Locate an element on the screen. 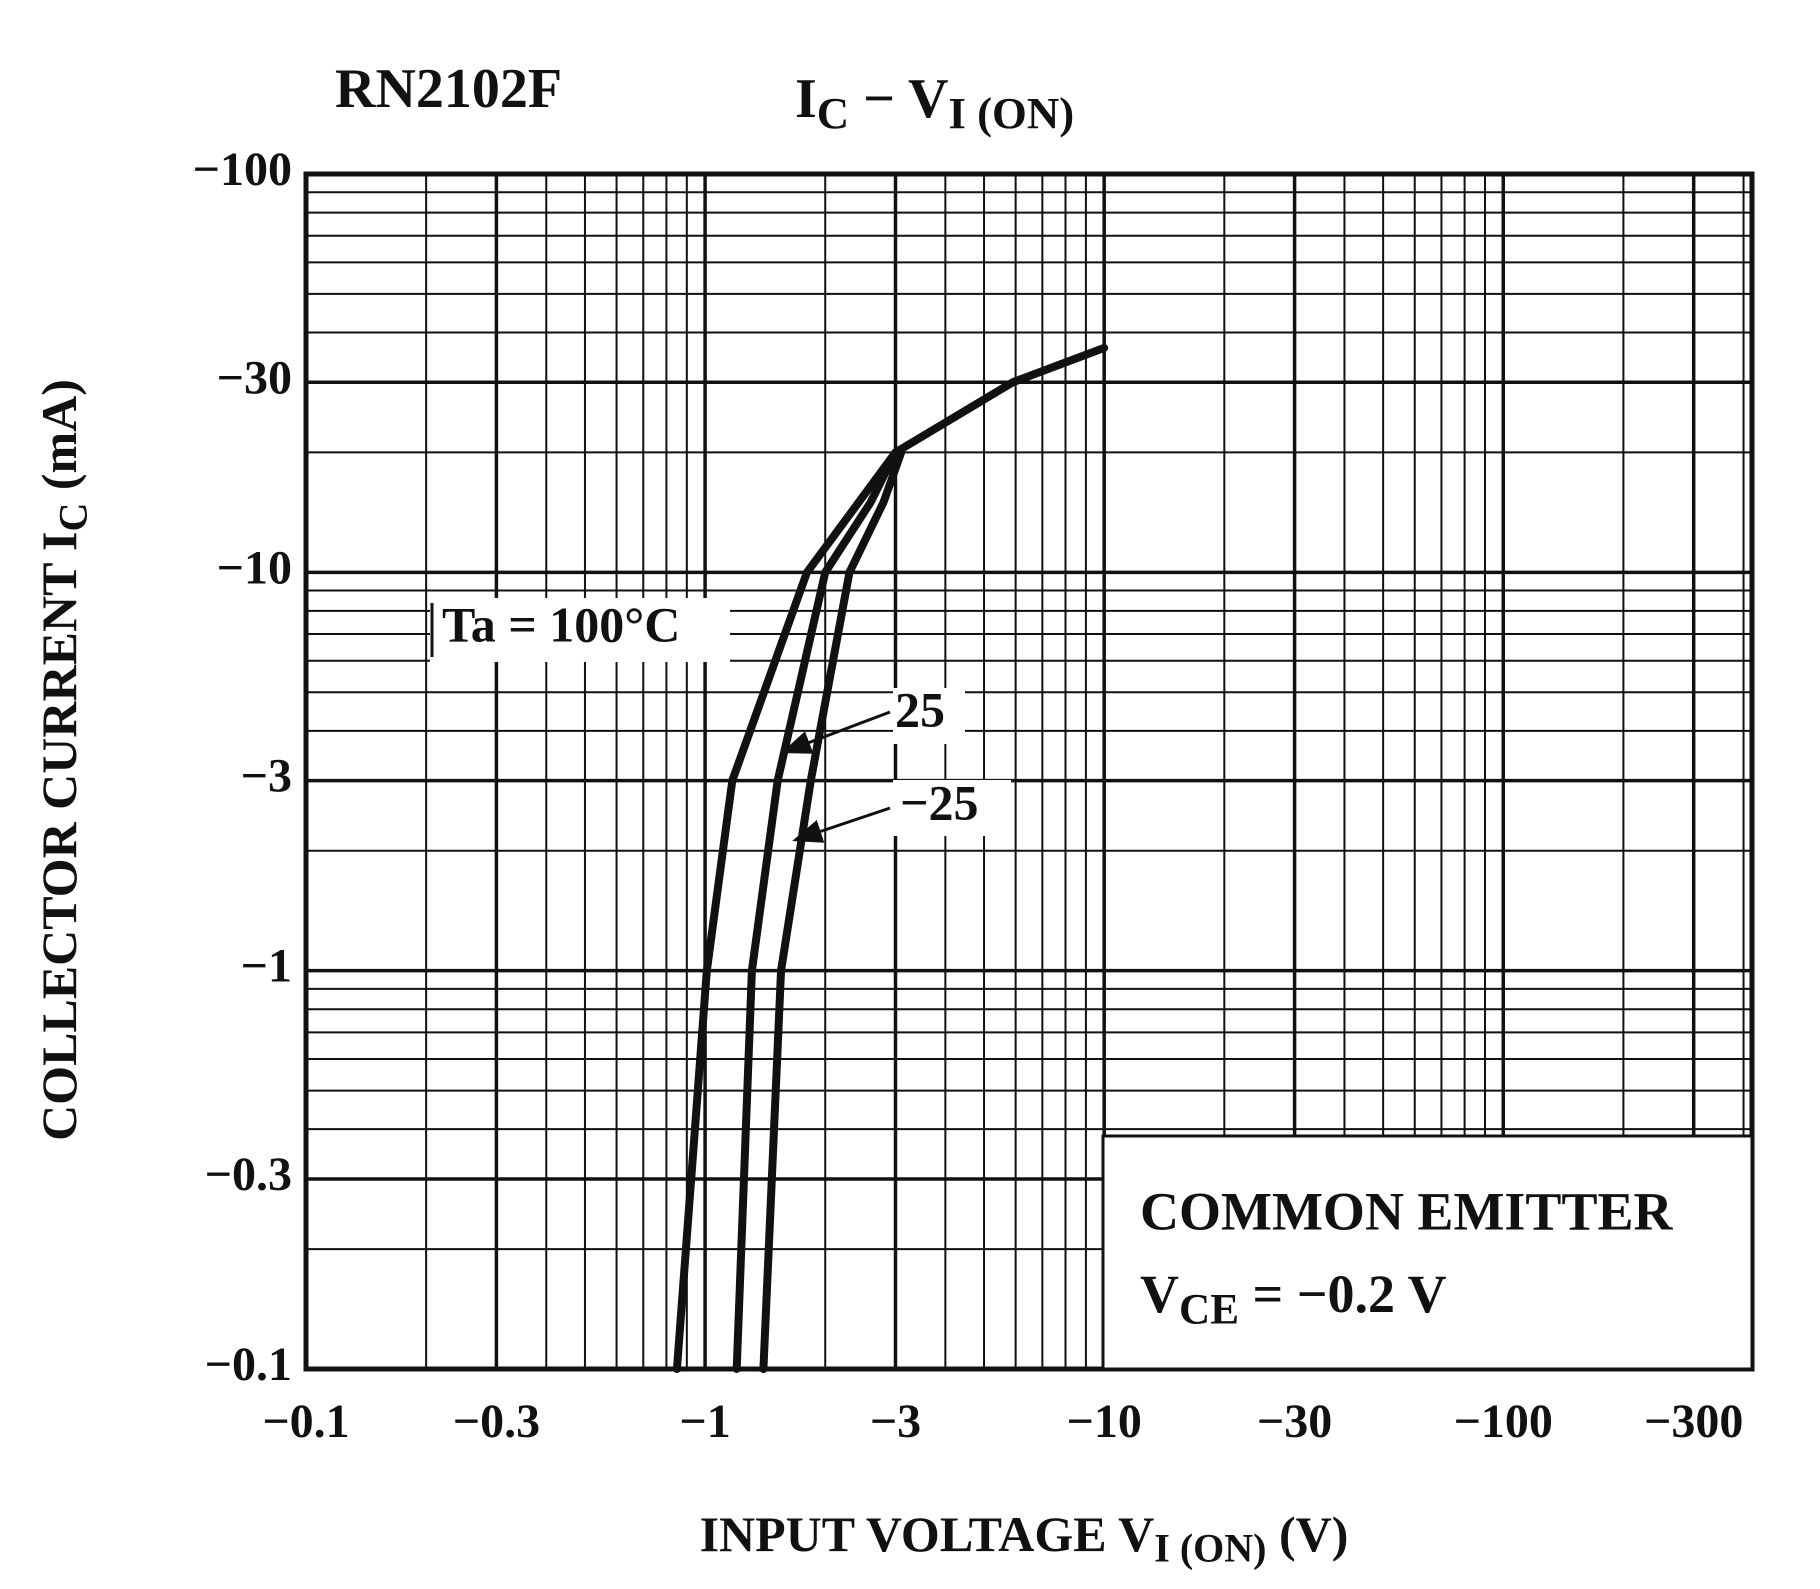  x-tick-label: −30 is located at coordinates (1294, 1421).